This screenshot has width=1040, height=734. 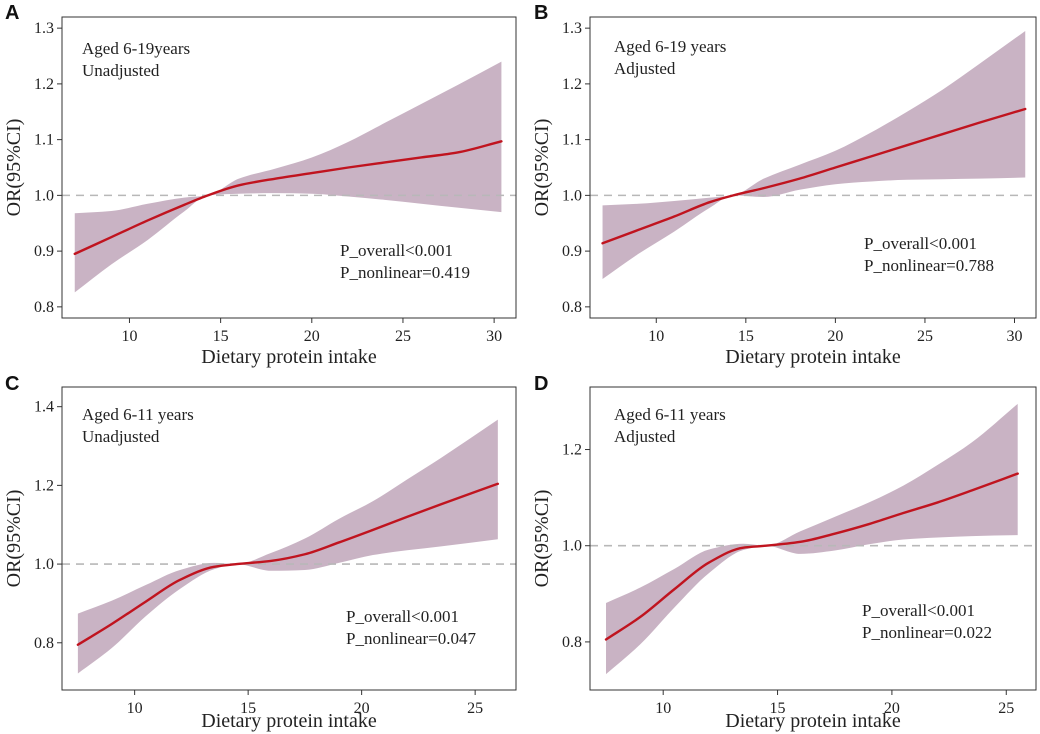 What do you see at coordinates (12, 13) in the screenshot?
I see `panel-label: A` at bounding box center [12, 13].